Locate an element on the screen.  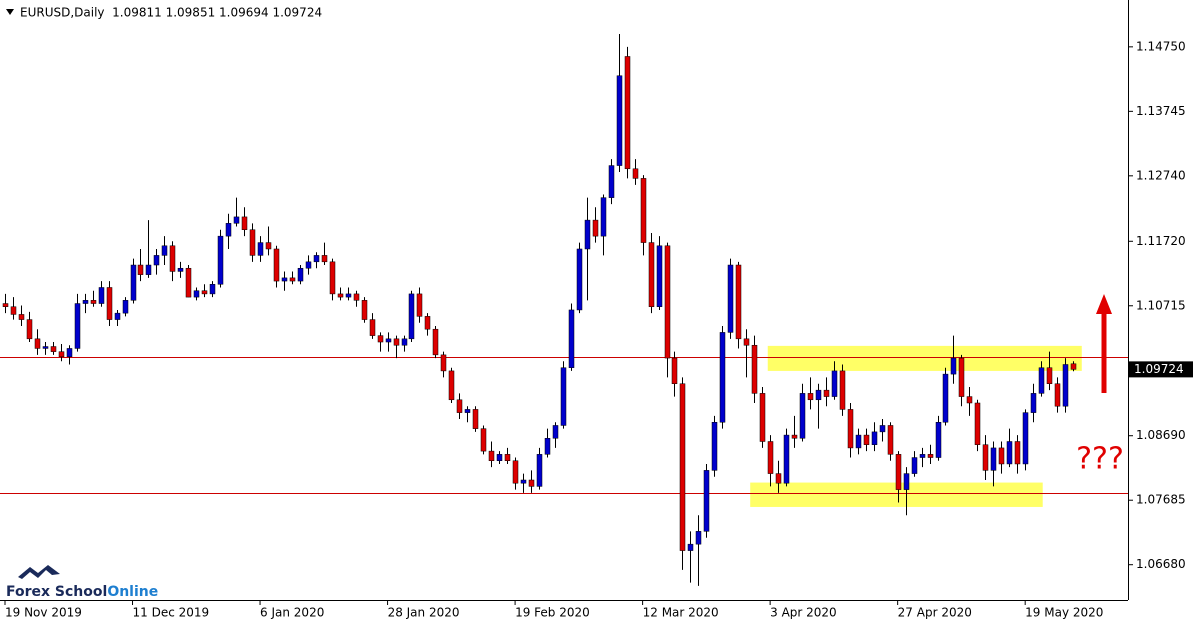
x-tick-label: 28 Jan 2020 is located at coordinates (424, 613).